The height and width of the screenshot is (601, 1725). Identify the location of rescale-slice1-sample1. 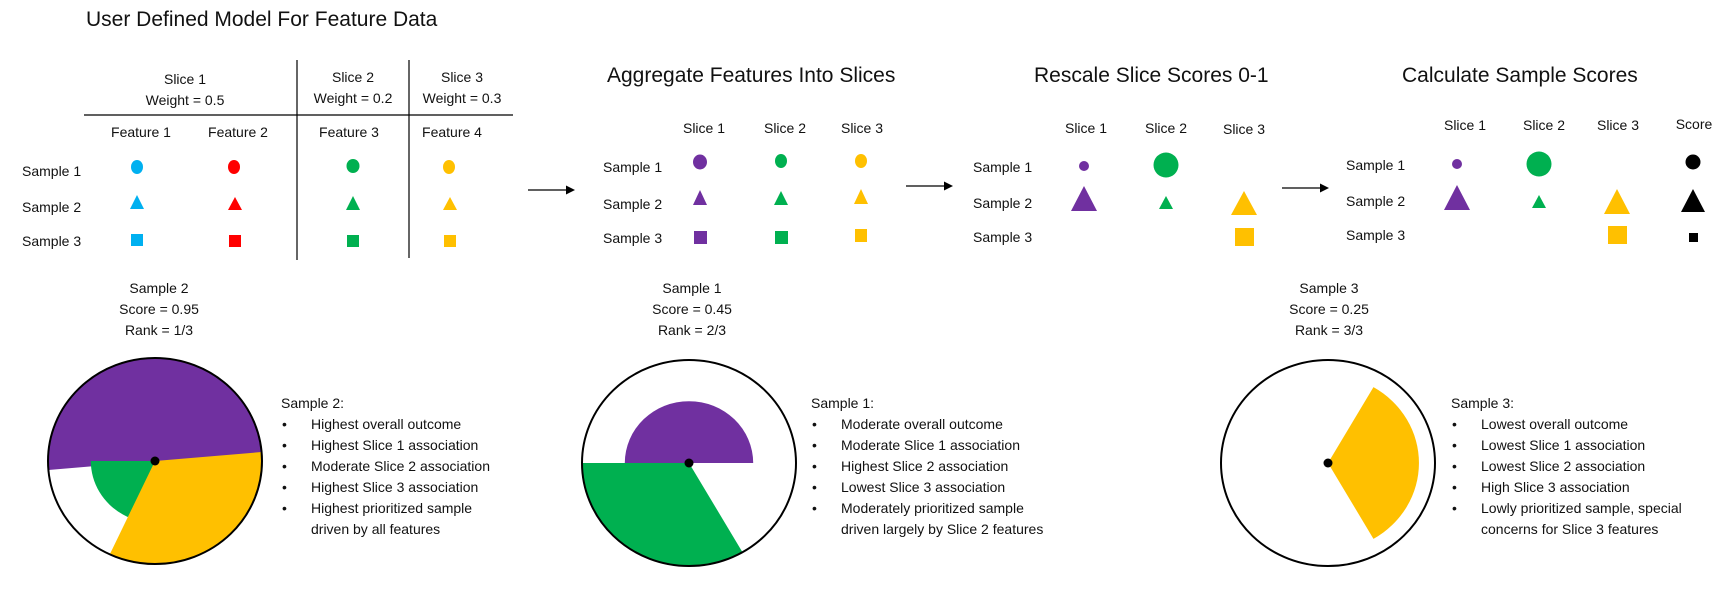
(1084, 166).